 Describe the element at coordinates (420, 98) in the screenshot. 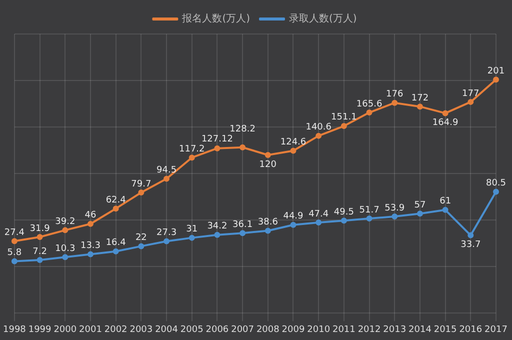

I see `data-label: 172` at that location.